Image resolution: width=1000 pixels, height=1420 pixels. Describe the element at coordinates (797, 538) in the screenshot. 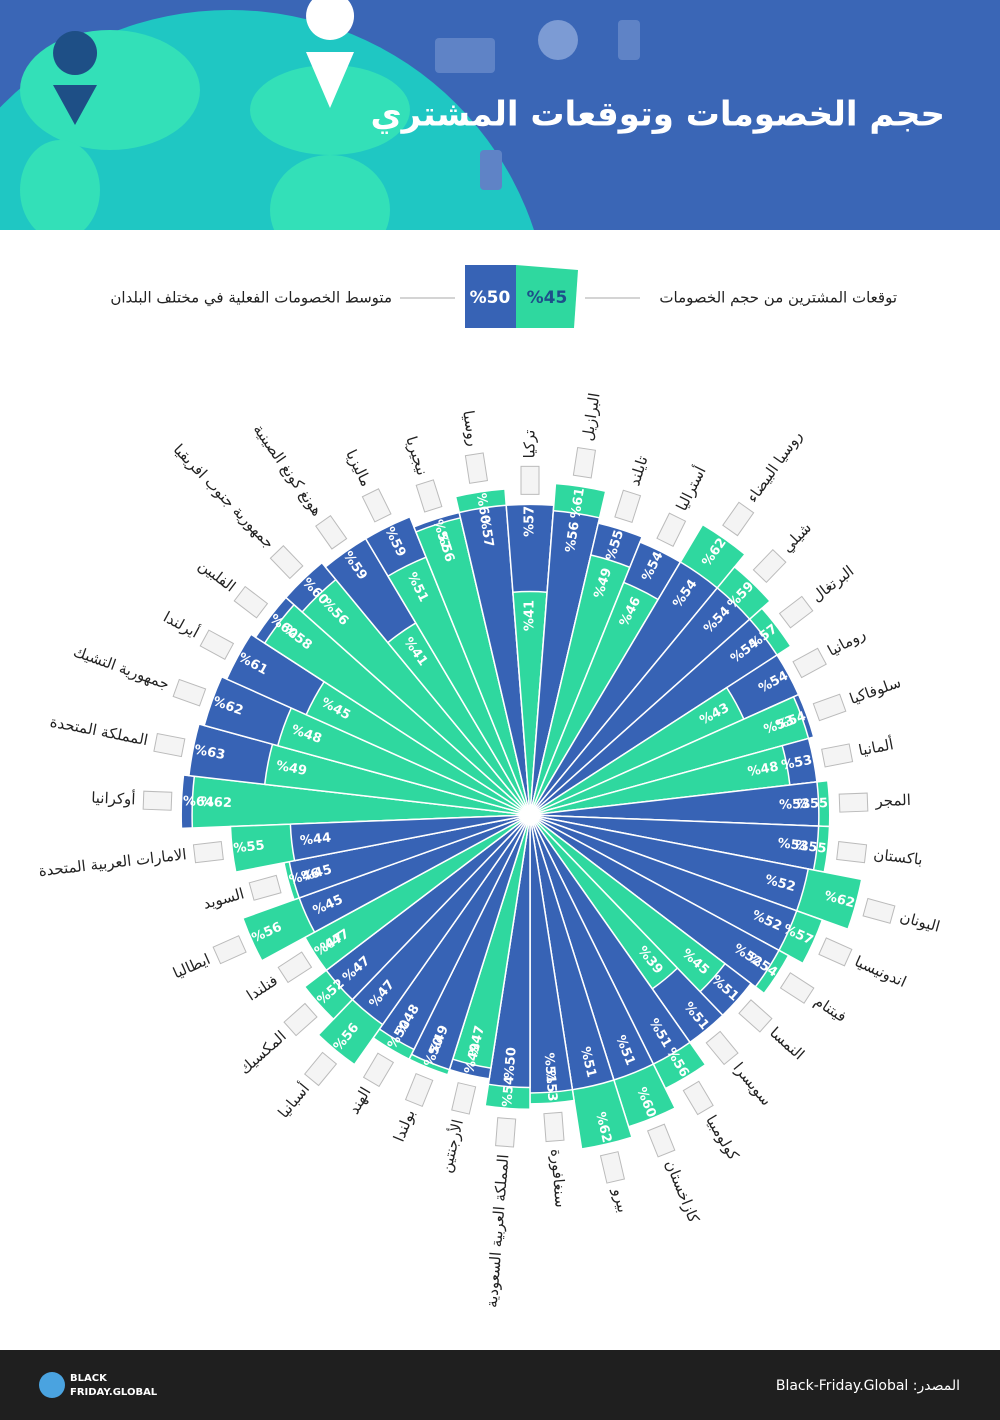

I see `country-label: شيلي` at that location.